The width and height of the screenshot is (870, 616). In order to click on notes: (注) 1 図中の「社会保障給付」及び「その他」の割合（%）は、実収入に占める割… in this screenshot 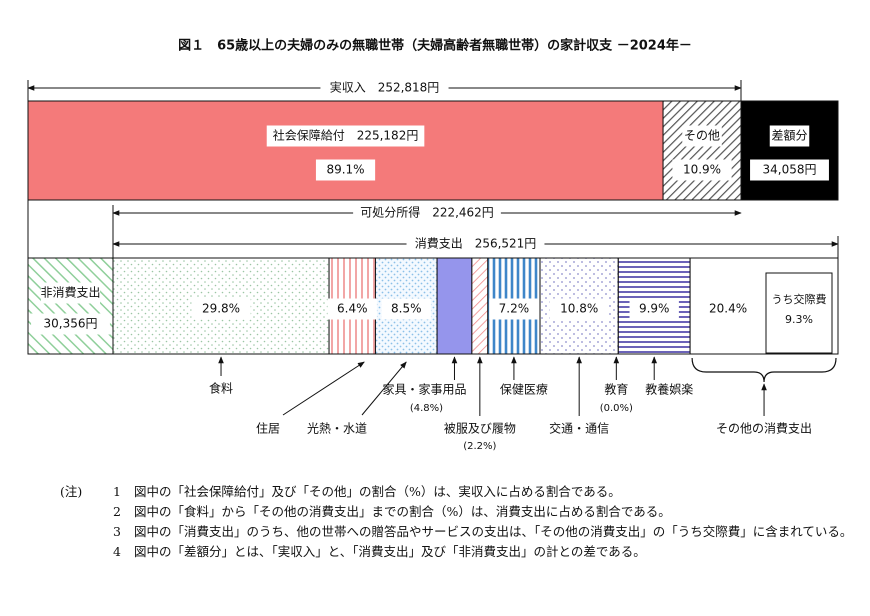, I will do `click(460, 522)`.